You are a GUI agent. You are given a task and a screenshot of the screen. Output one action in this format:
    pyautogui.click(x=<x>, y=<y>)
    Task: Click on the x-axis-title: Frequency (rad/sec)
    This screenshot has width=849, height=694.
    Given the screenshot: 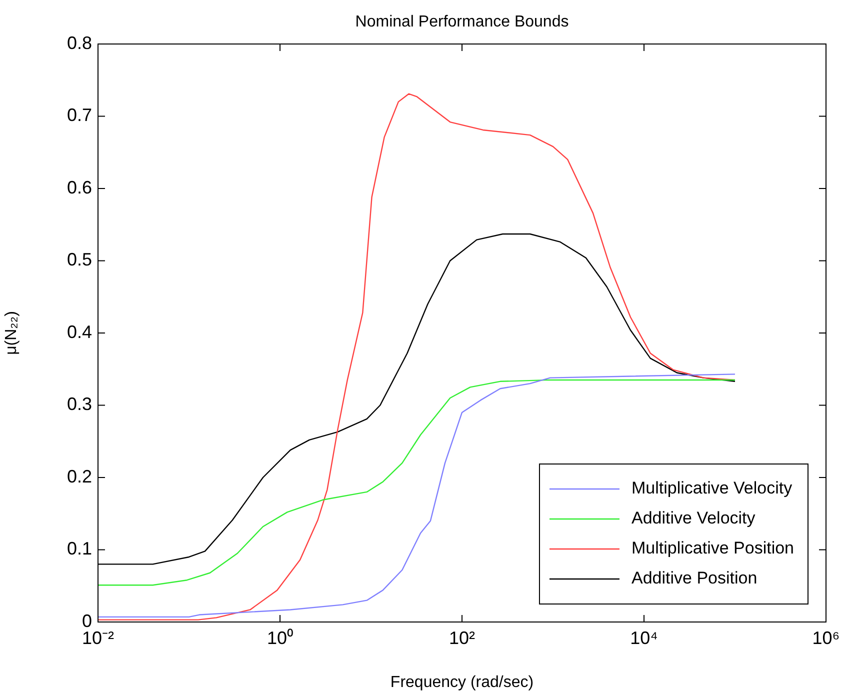 What is the action you would take?
    pyautogui.click(x=462, y=682)
    